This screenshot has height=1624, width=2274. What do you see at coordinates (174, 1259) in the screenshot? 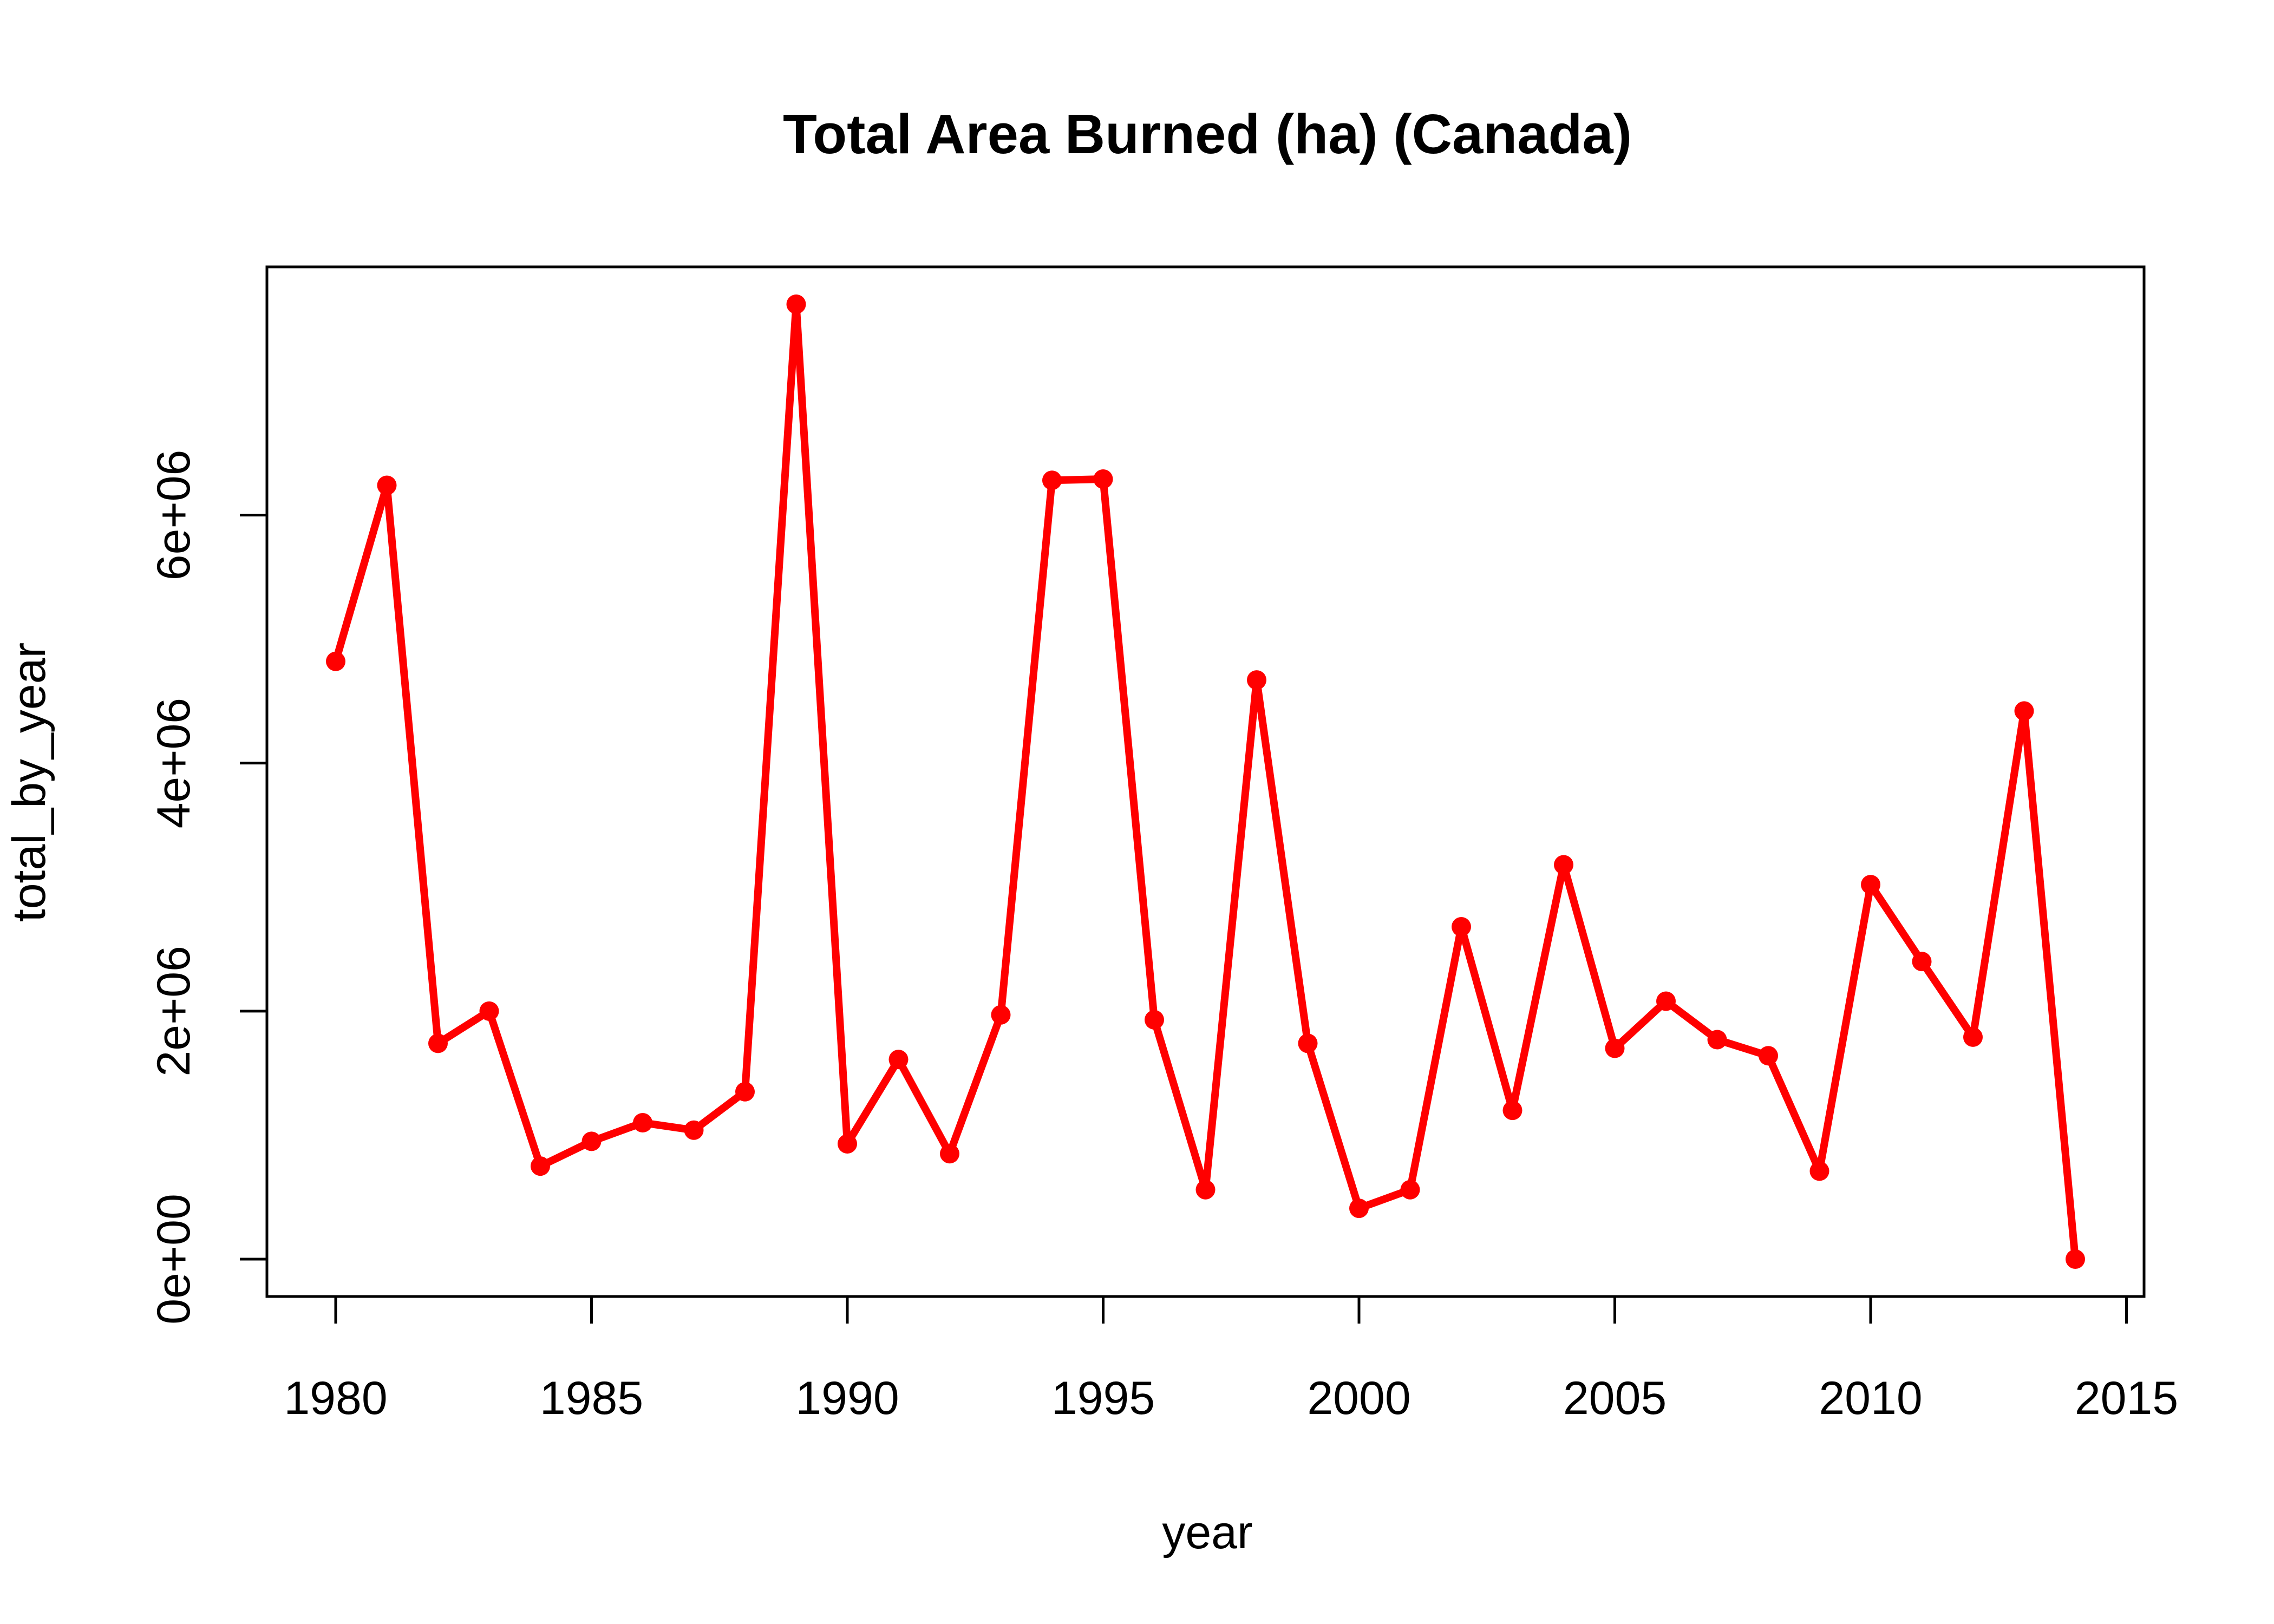
I see `y-tick-label: 0e+00` at bounding box center [174, 1259].